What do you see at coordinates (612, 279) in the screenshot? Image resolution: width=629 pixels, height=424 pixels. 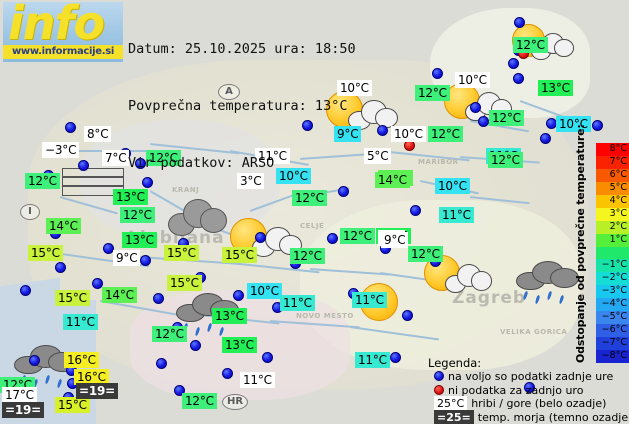 I see `scale-band: −2°C` at bounding box center [612, 279].